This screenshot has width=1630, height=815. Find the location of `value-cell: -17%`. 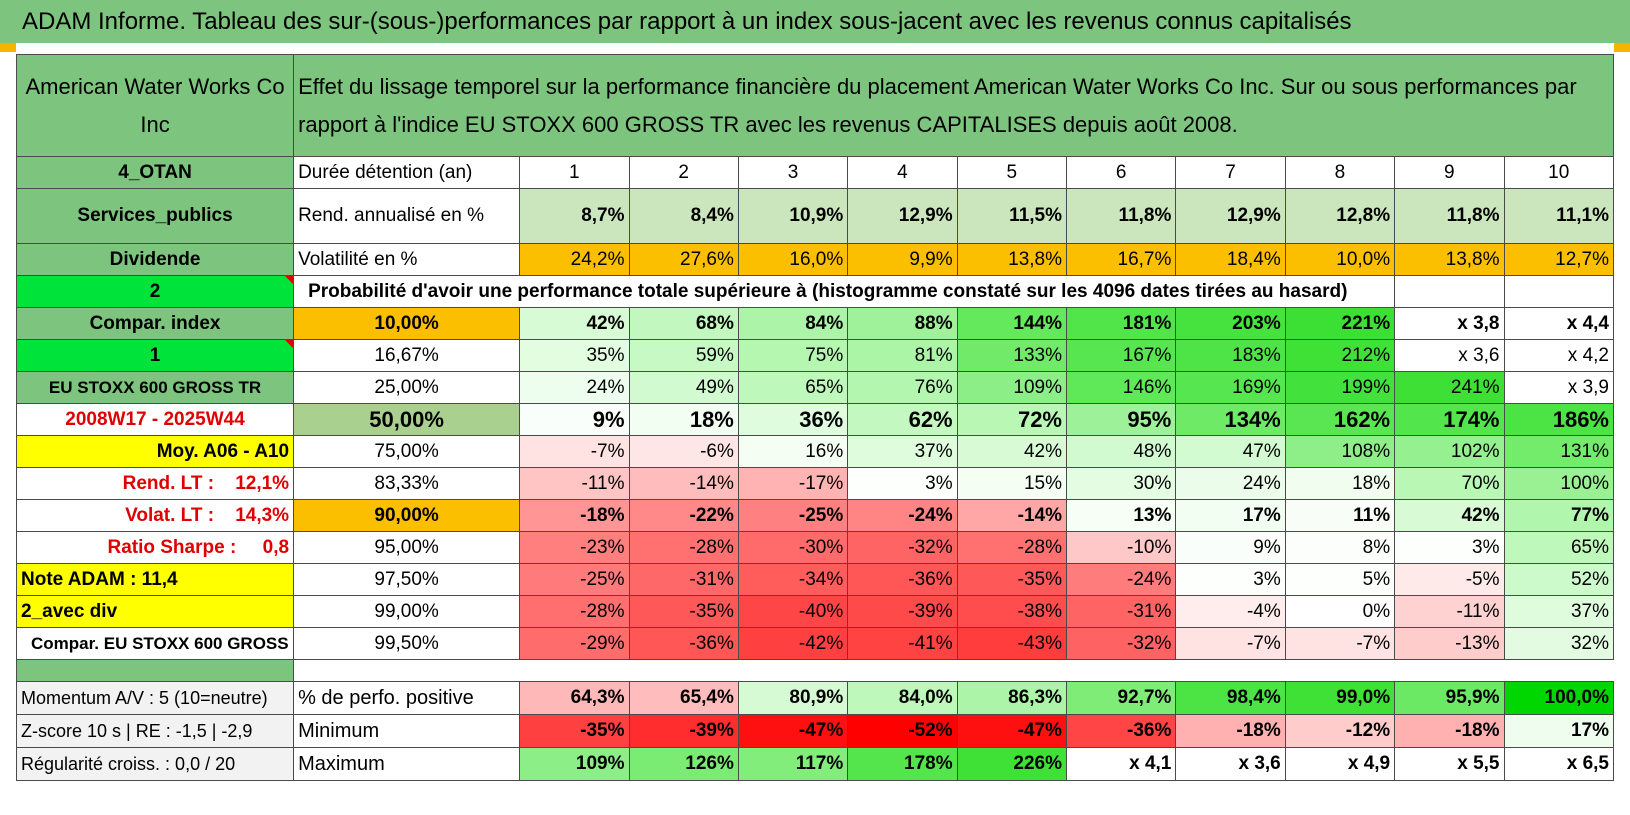

value-cell: -17% is located at coordinates (793, 483).